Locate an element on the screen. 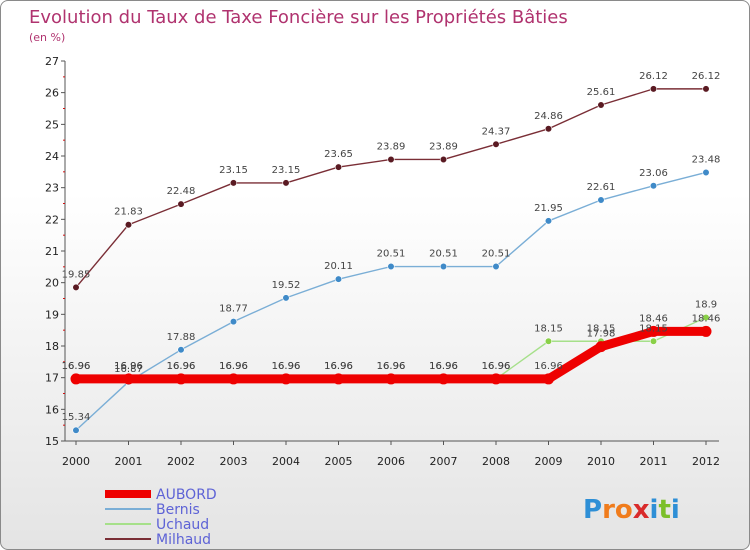  logo-letter: t is located at coordinates (664, 510).